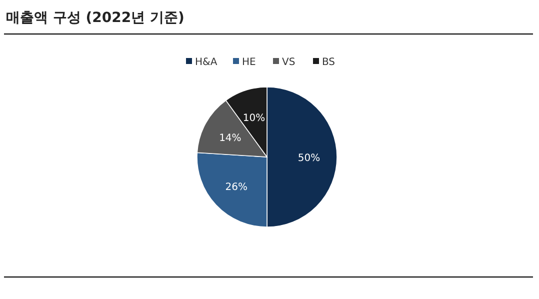 The image size is (539, 299). I want to click on legend-label: H&A, so click(206, 62).